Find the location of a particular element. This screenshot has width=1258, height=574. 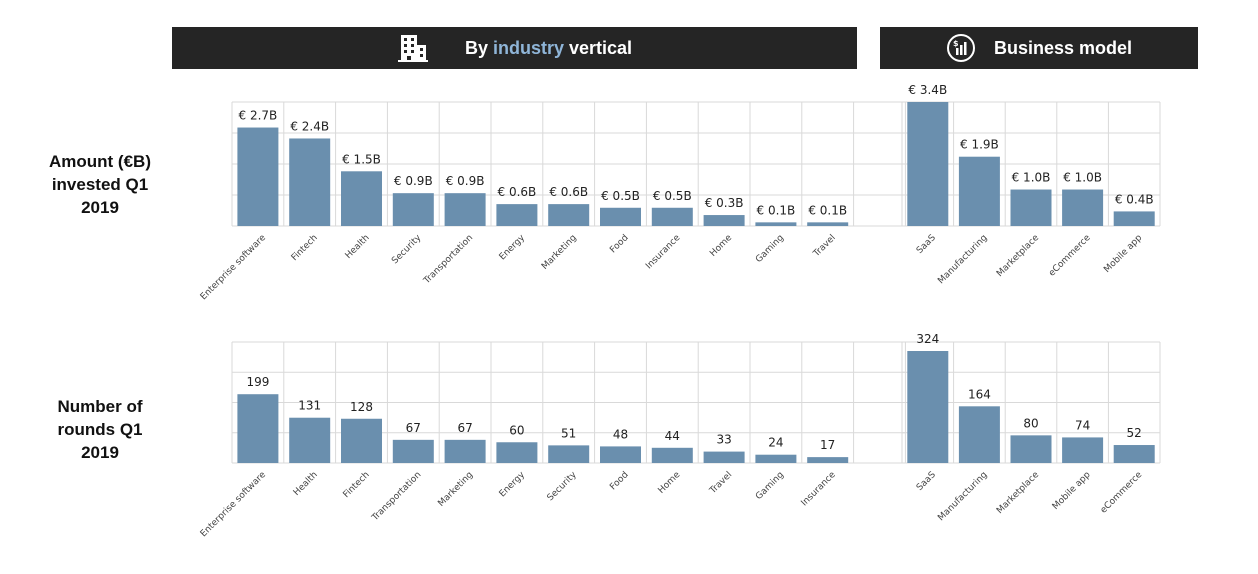

data-label: € 2.4B is located at coordinates (309, 126).